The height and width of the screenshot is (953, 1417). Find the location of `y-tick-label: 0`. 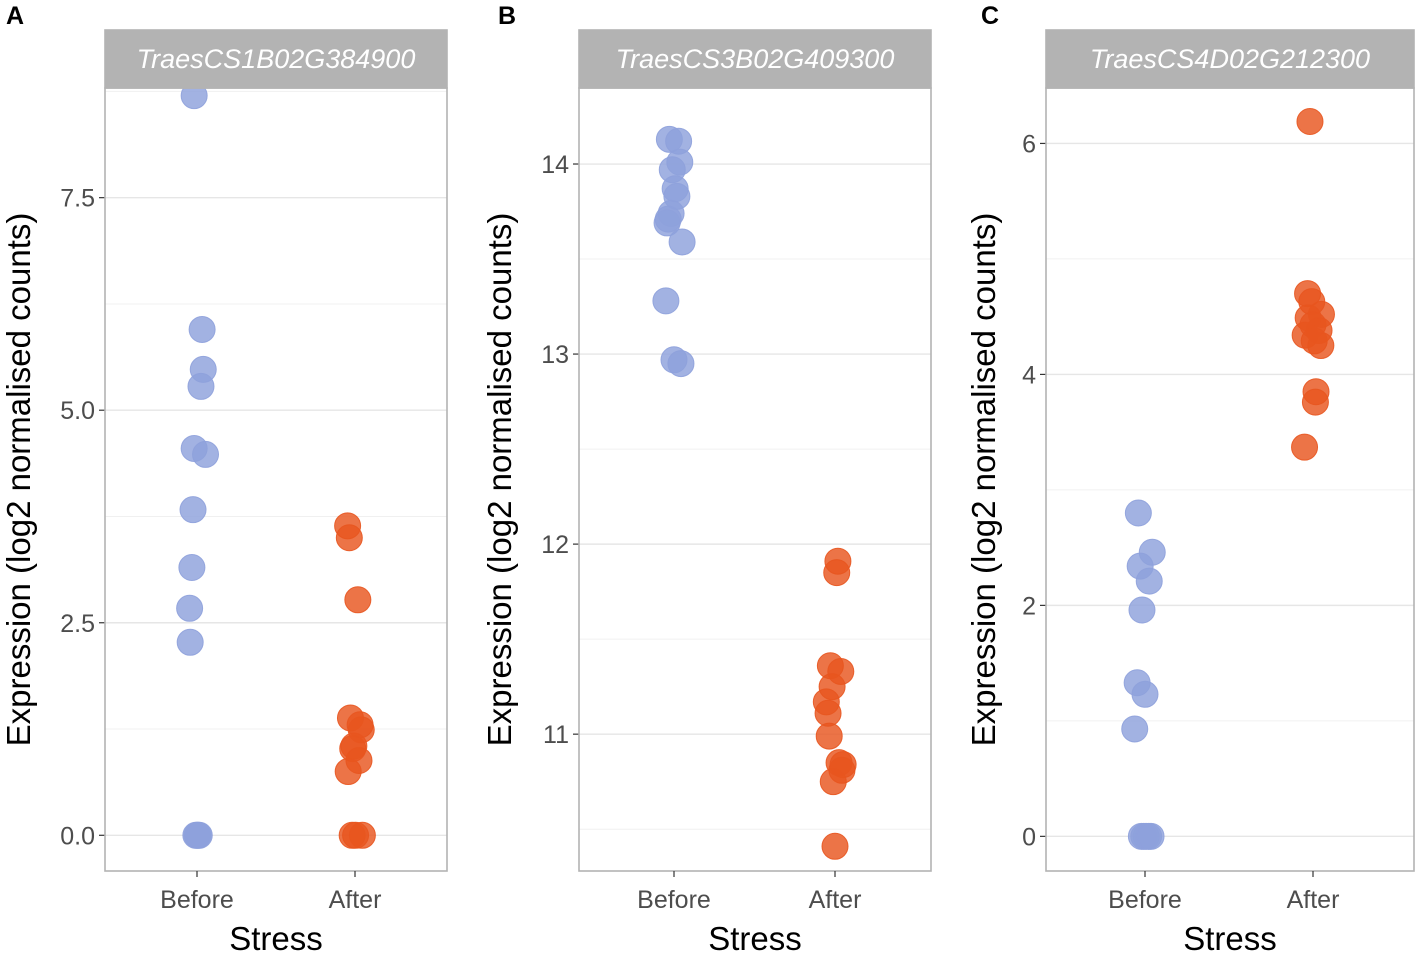

y-tick-label: 0 is located at coordinates (1029, 837).